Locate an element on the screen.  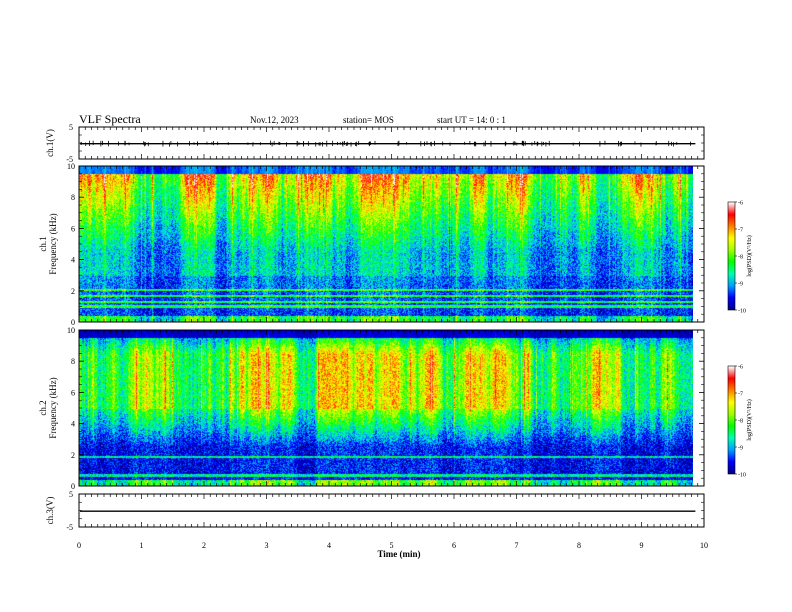
time-axis: 0 1 2 3 4 5 6 7 8 9 10 is located at coordinates (392, 545).